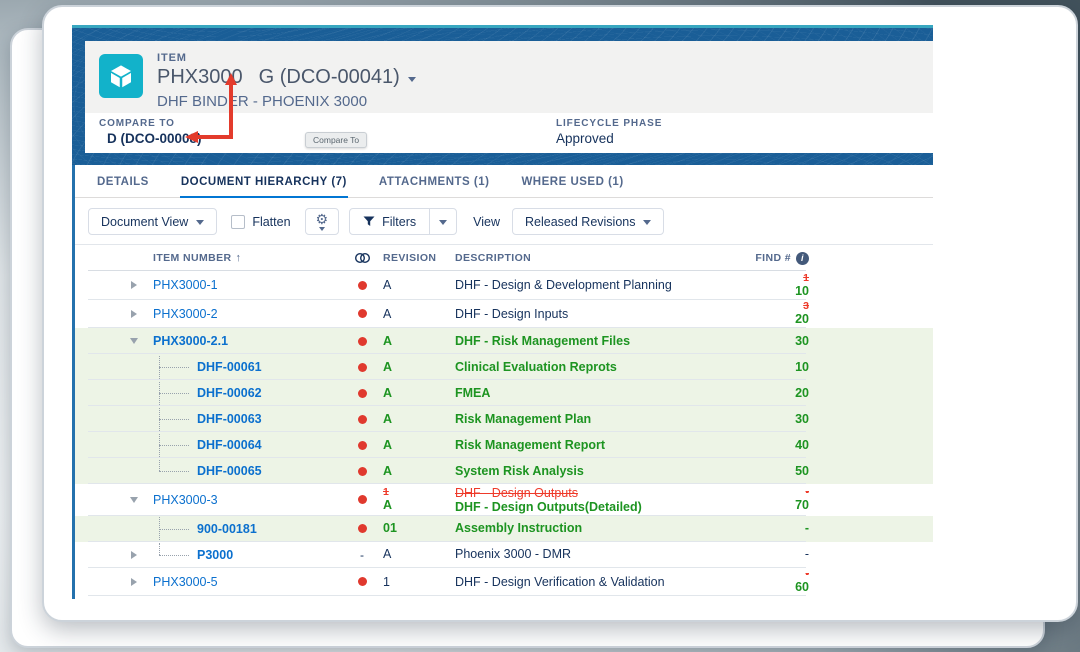 This screenshot has width=1080, height=652. I want to click on item-link: DHF-00063, so click(229, 419).